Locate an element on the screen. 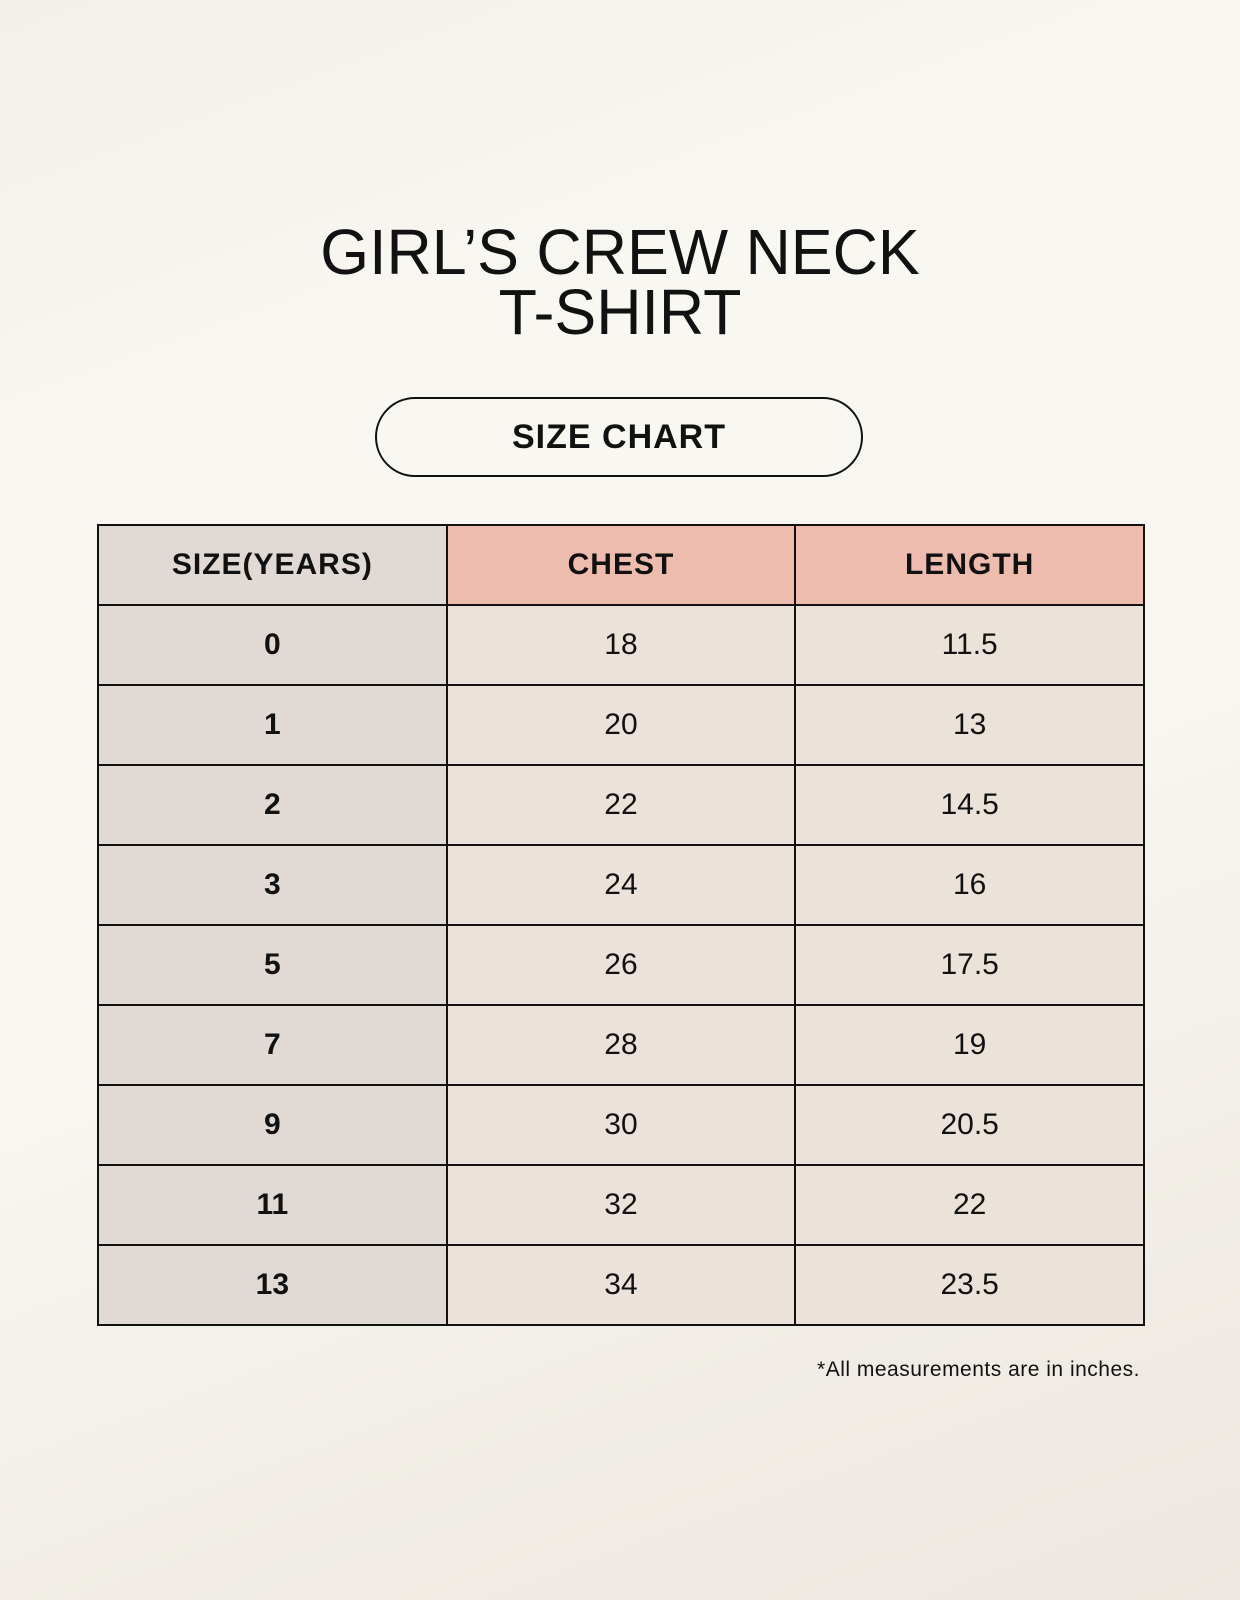 Image resolution: width=1240 pixels, height=1600 pixels. cell-size: 3 is located at coordinates (272, 885).